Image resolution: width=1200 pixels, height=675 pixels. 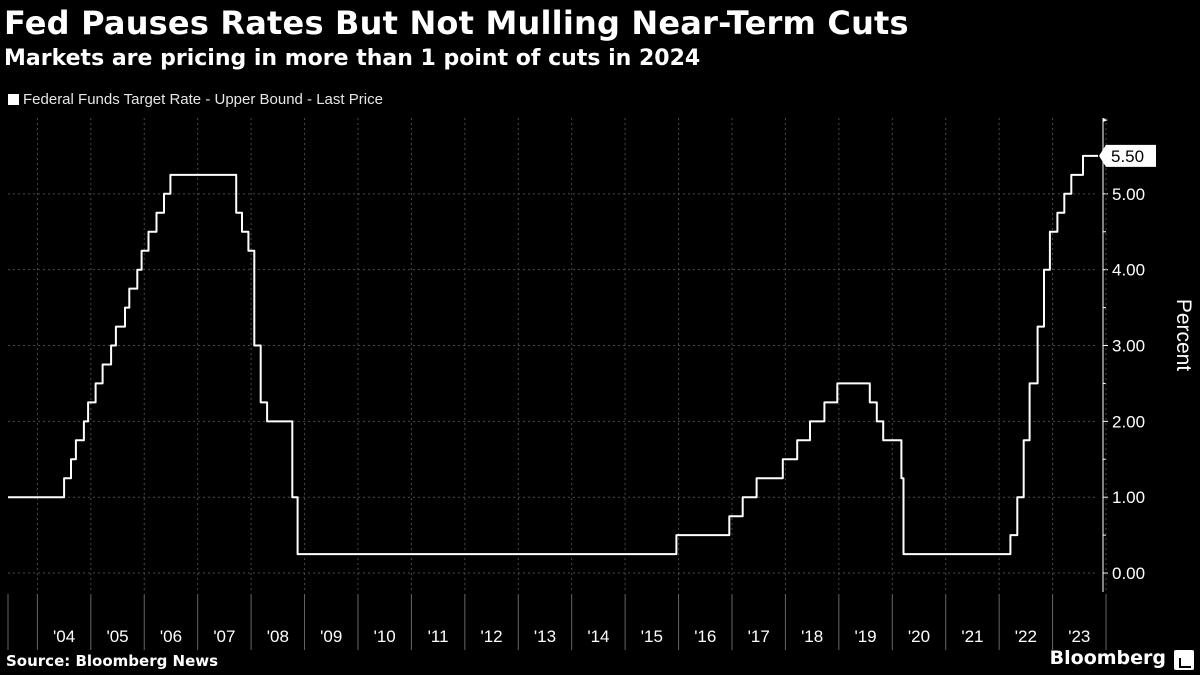 What do you see at coordinates (1128, 346) in the screenshot?
I see `y-tick-label: 3.00` at bounding box center [1128, 346].